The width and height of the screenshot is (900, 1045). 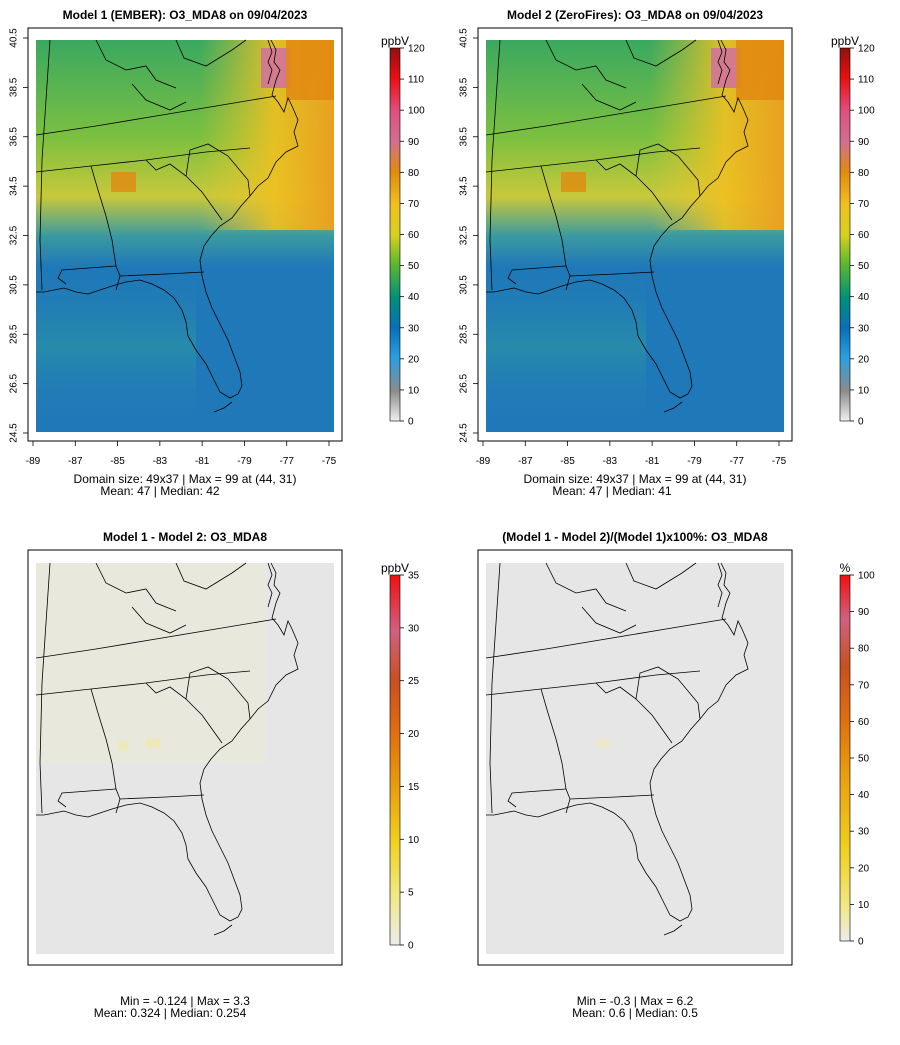 I want to click on x-tick-label: -89, so click(x=33, y=461).